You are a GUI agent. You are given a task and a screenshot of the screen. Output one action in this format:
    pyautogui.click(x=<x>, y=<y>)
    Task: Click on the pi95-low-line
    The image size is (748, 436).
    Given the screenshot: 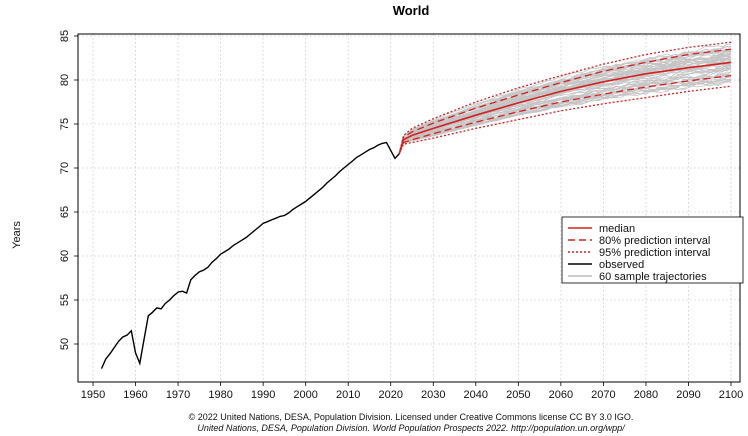 What is the action you would take?
    pyautogui.click(x=565, y=120)
    